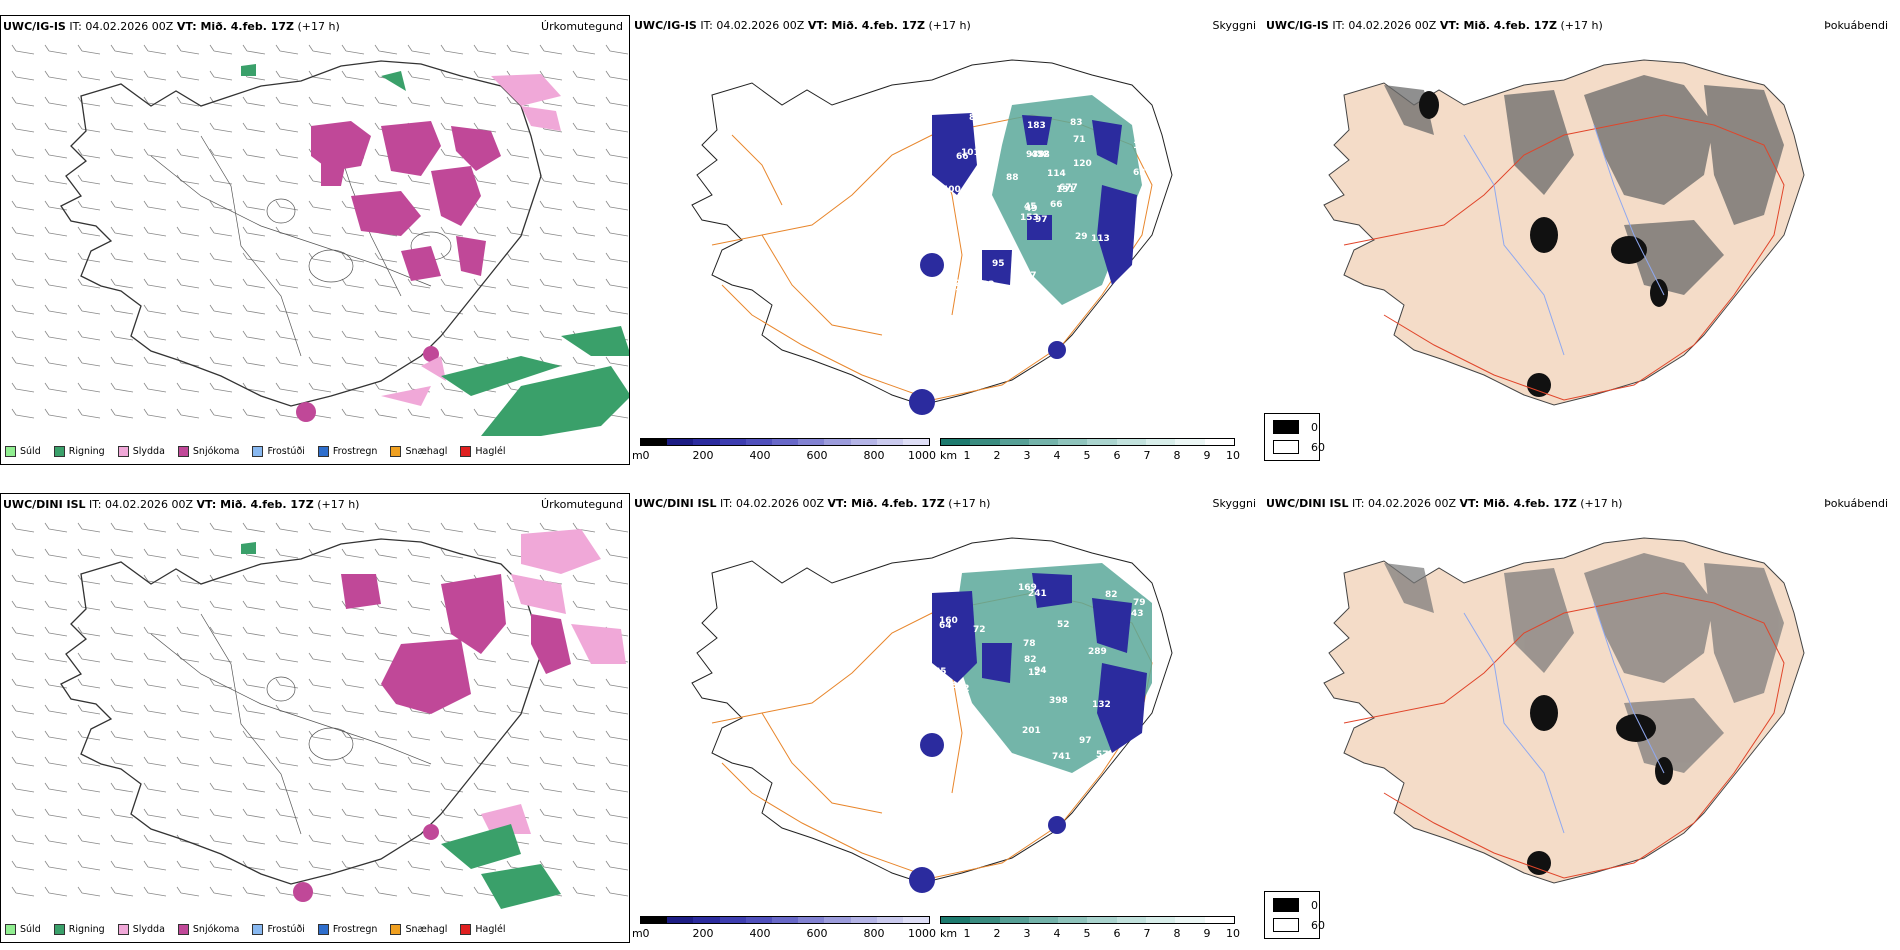 The width and height of the screenshot is (1900, 950). What do you see at coordinates (1030, 276) in the screenshot?
I see `visibility-value-label: 47` at bounding box center [1030, 276].